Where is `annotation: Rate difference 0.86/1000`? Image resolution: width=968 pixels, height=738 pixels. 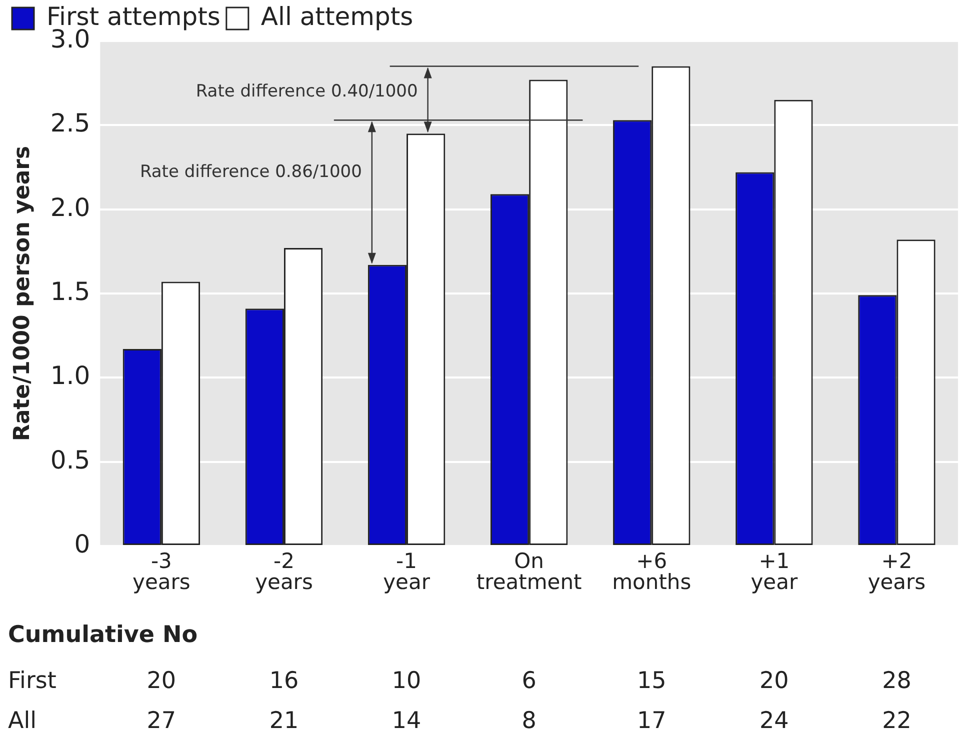 annotation: Rate difference 0.86/1000 is located at coordinates (251, 172).